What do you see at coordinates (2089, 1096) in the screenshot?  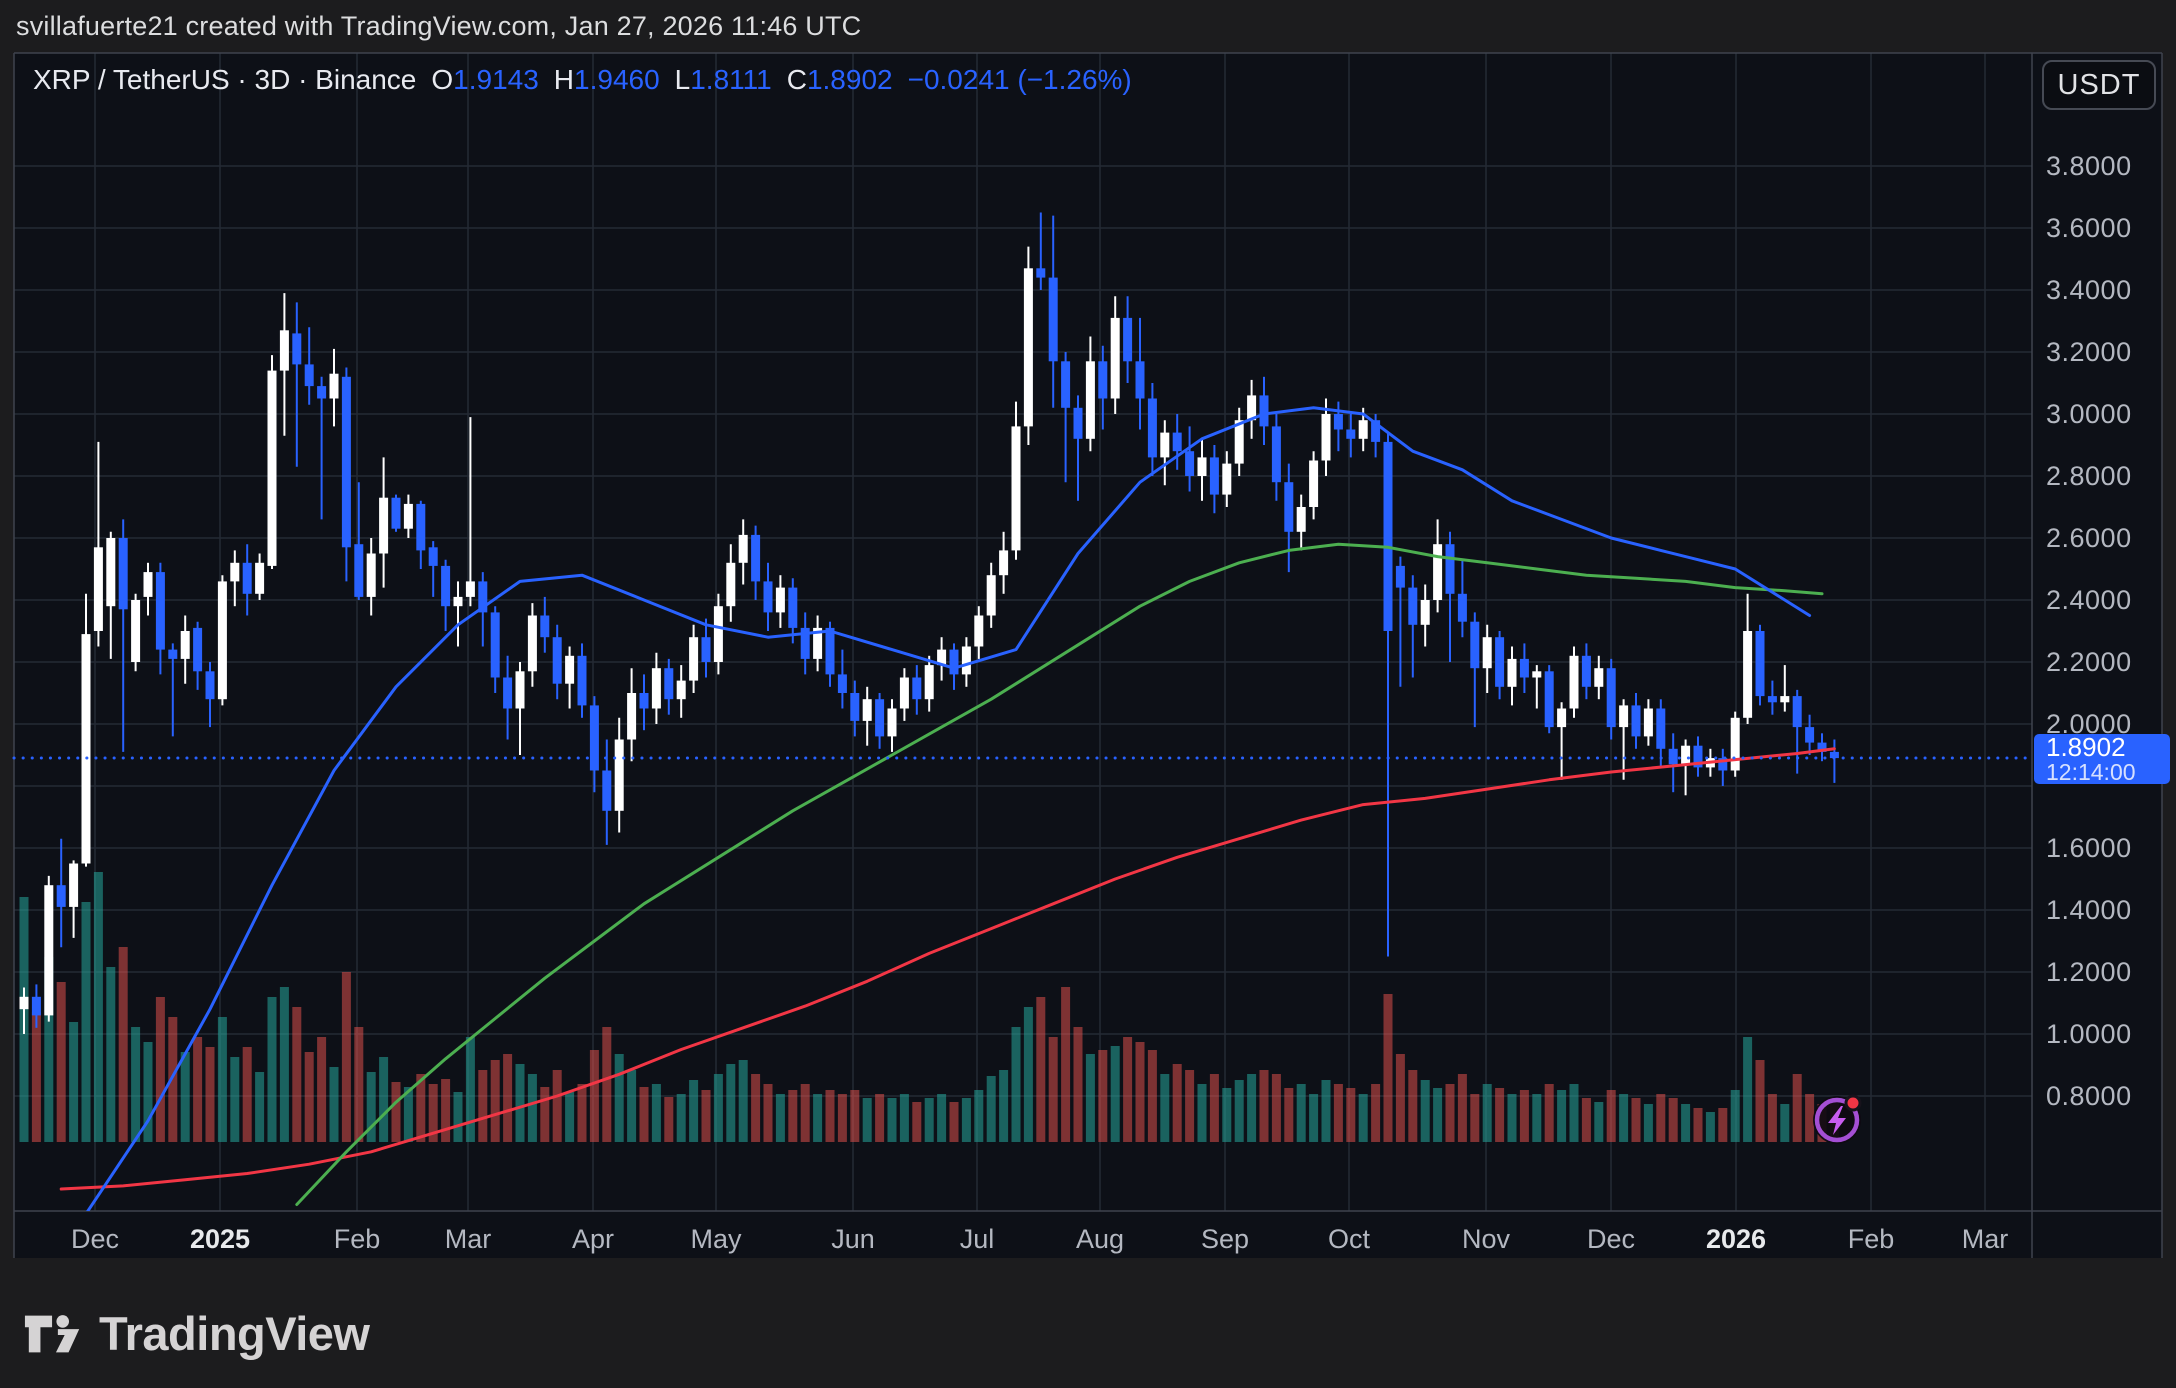 I see `price-axis-label: 0.8000` at bounding box center [2089, 1096].